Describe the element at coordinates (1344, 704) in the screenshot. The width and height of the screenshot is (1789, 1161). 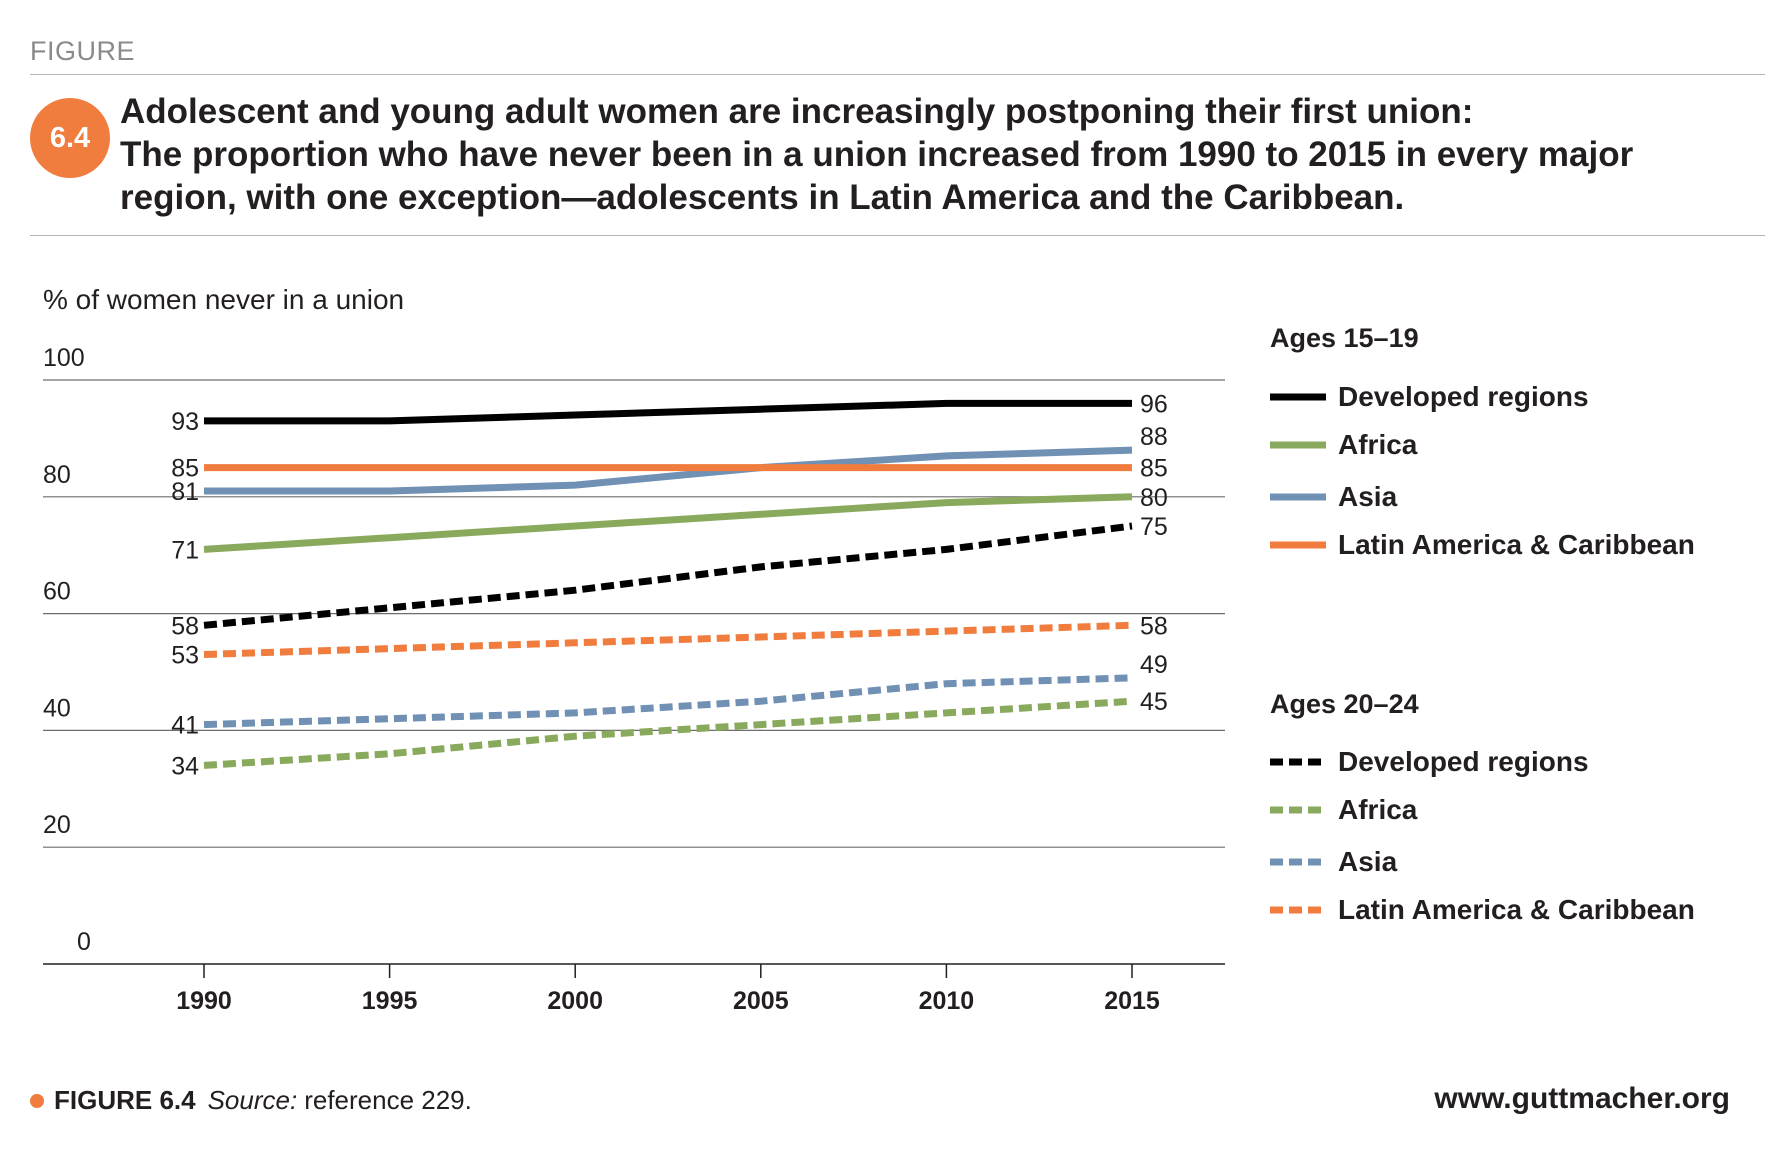
I see `legend-title-ages-20-24: Ages 20–24` at that location.